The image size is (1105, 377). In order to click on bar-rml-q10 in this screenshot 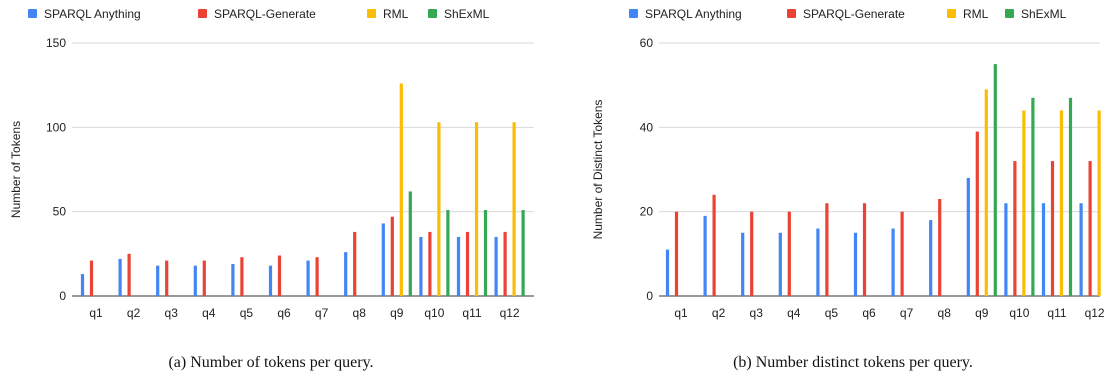, I will do `click(1024, 203)`.